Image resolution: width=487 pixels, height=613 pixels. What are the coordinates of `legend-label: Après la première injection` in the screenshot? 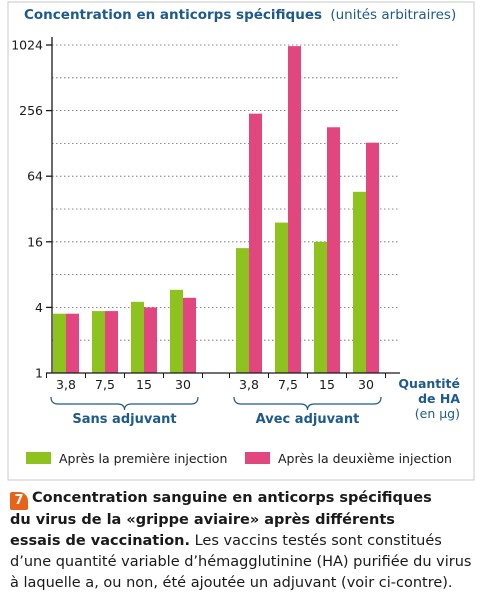 It's located at (143, 458).